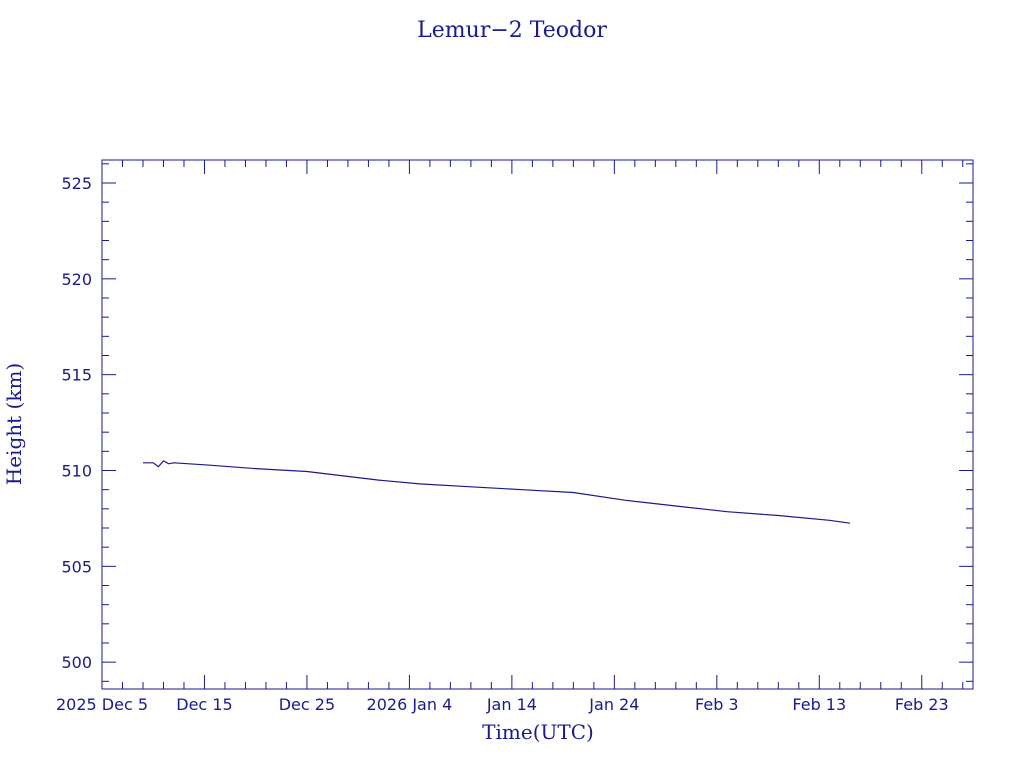 The height and width of the screenshot is (768, 1024). I want to click on y-tick-label: 505, so click(76, 566).